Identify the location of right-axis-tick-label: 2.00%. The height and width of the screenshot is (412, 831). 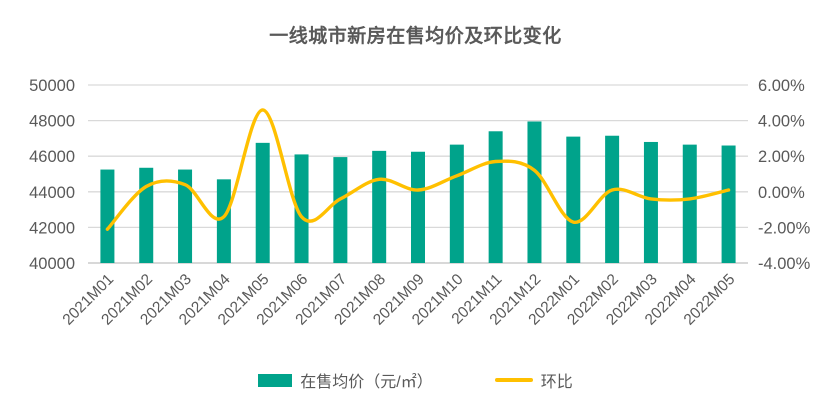
(781, 157).